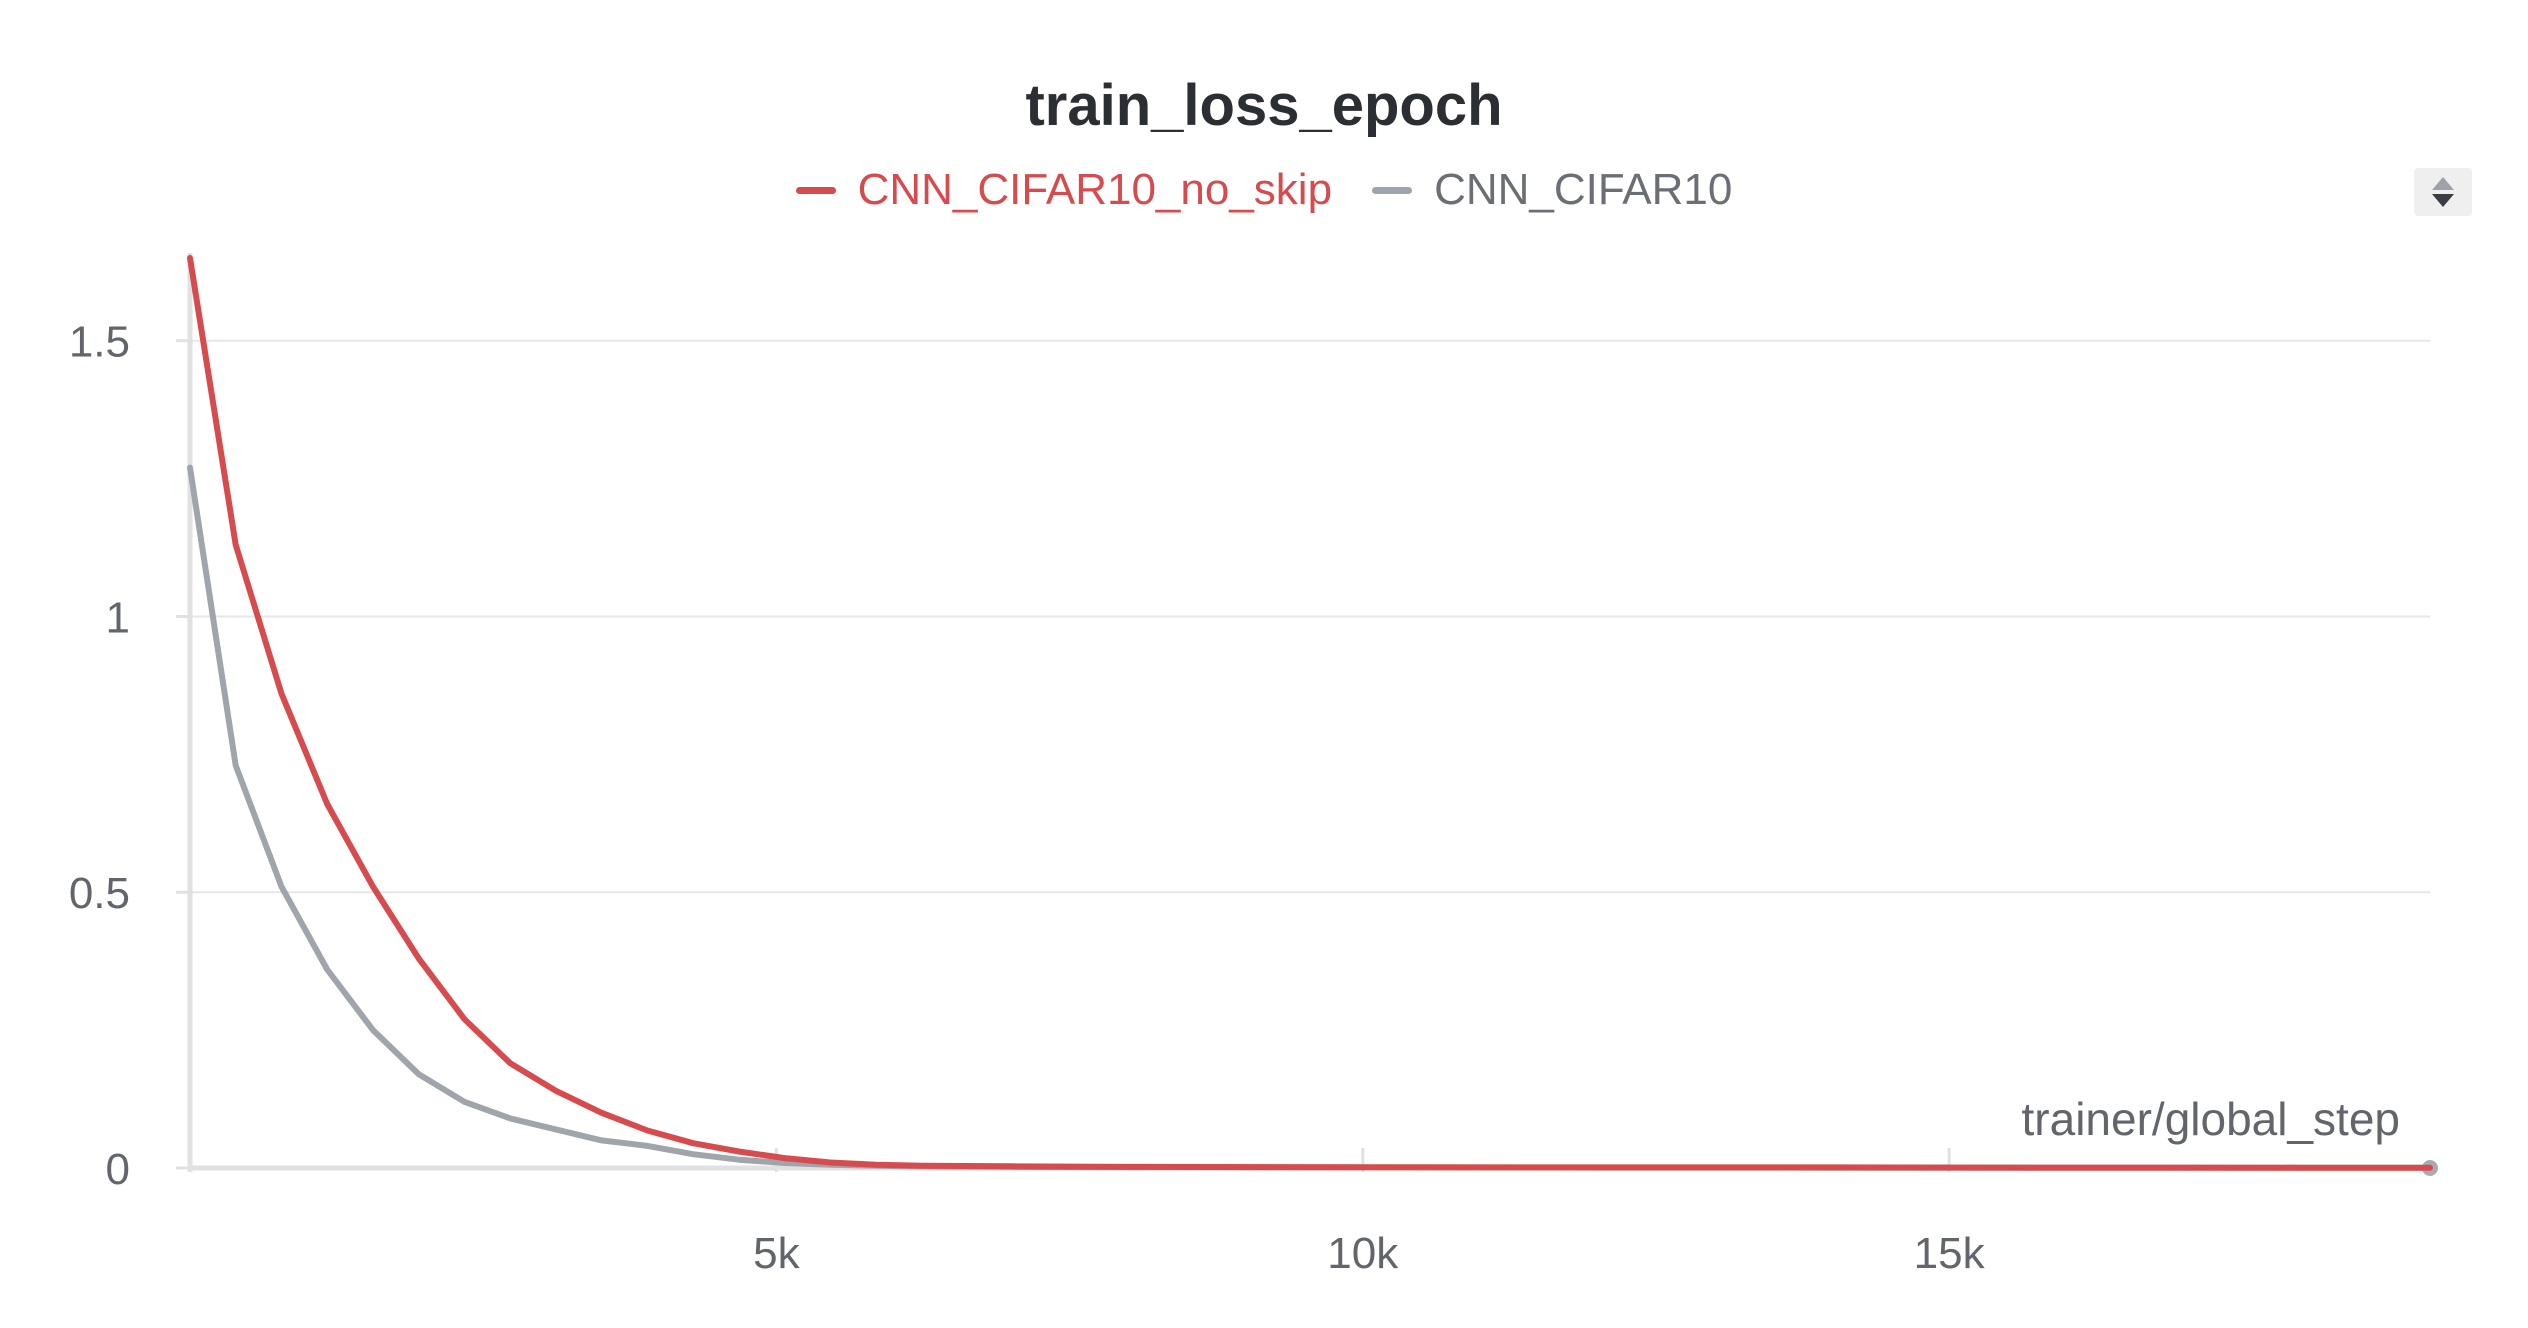 This screenshot has height=1328, width=2528. I want to click on legend-item-0: CNN_CIFAR10_no_skip, so click(1064, 190).